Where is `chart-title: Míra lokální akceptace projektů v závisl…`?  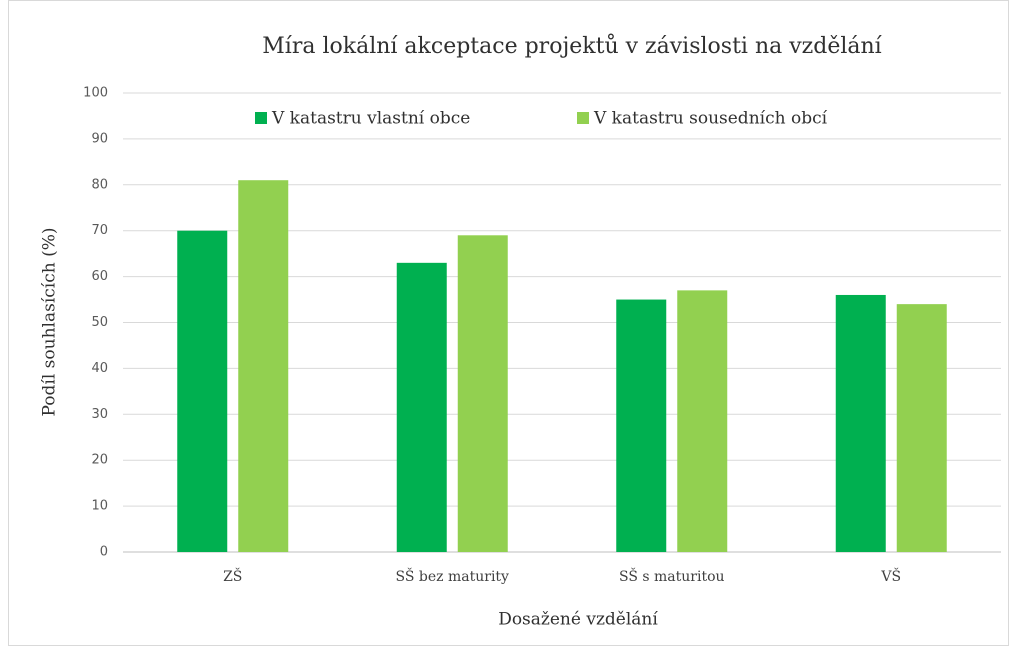
chart-title: Míra lokální akceptace projektů v závisl… is located at coordinates (572, 45).